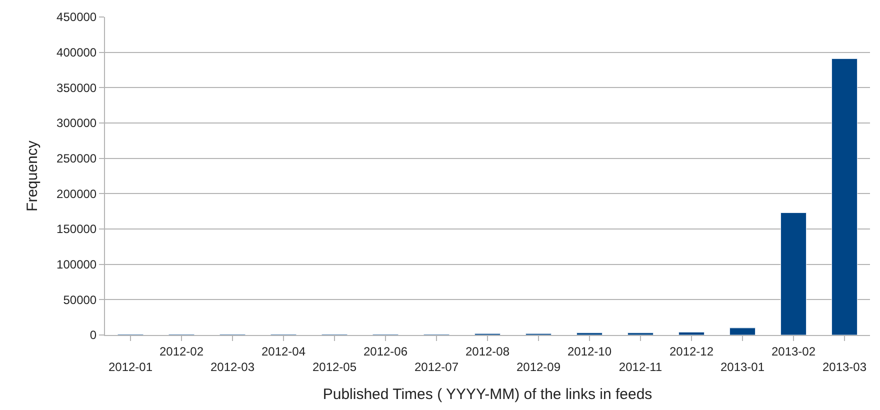 The width and height of the screenshot is (880, 410). I want to click on x-tick-label: 2012-11, so click(640, 367).